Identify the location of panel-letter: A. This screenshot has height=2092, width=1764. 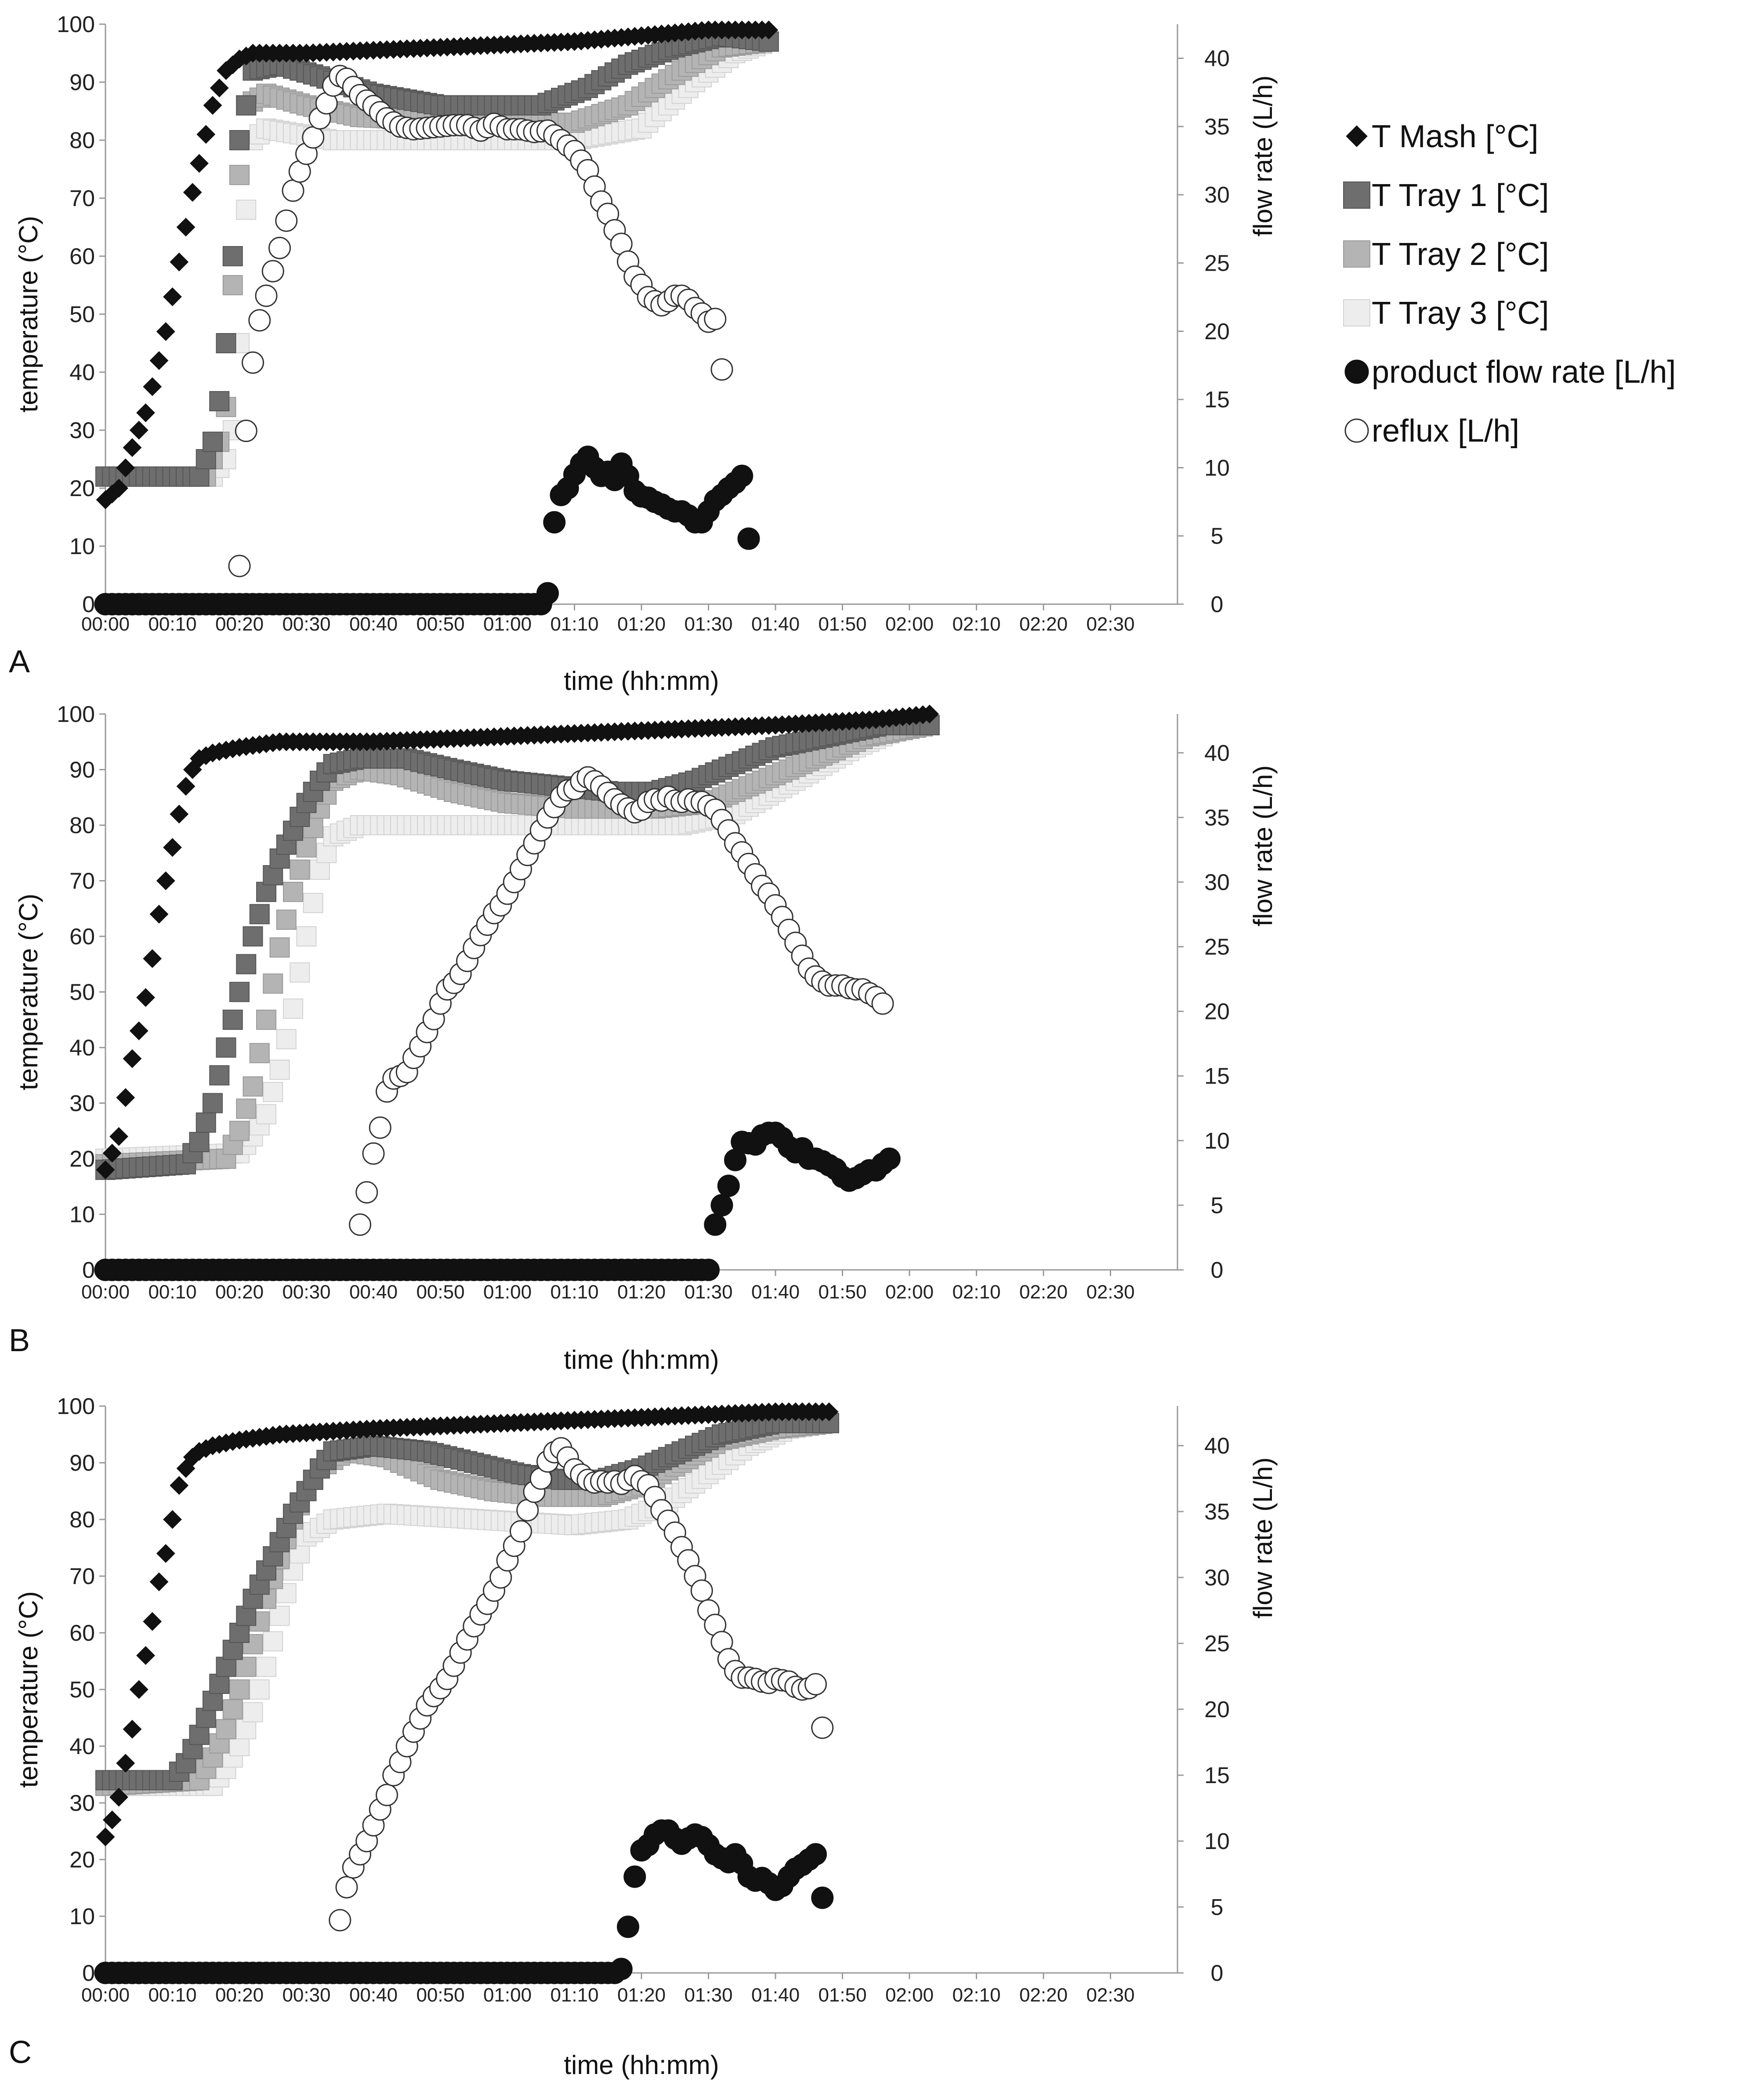
(19, 661).